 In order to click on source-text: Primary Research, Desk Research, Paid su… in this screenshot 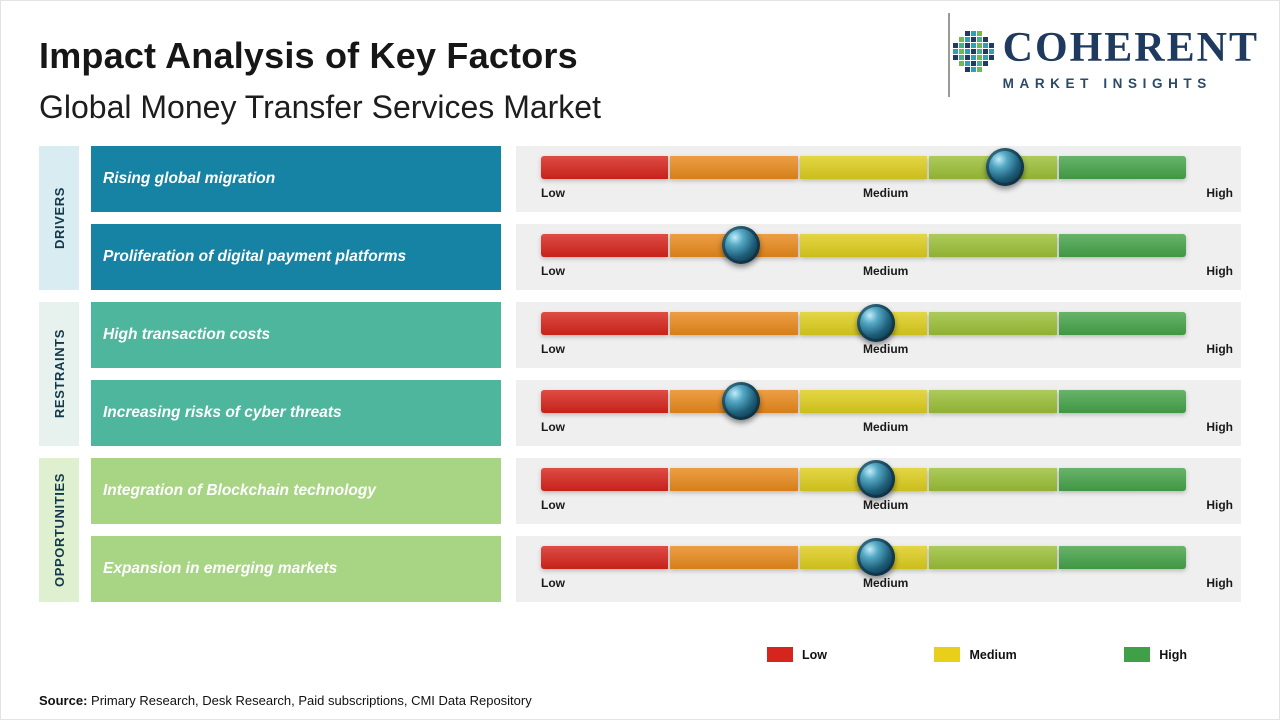, I will do `click(309, 700)`.